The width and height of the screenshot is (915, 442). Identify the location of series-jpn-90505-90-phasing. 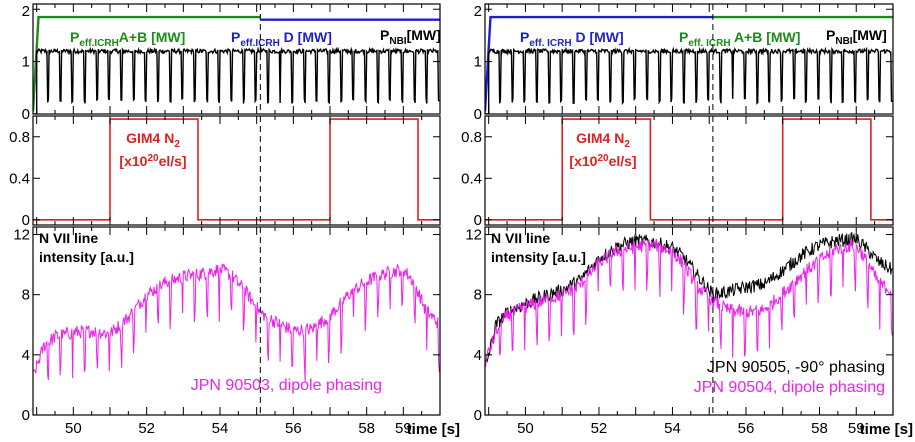
(689, 300).